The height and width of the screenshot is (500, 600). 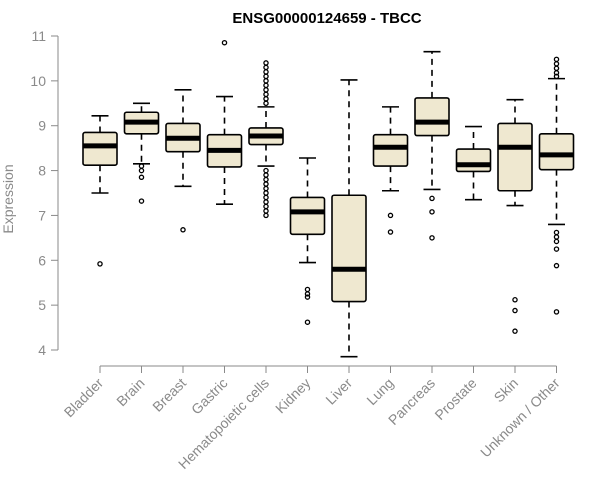 What do you see at coordinates (130, 392) in the screenshot?
I see `x-tick-label: Brain` at bounding box center [130, 392].